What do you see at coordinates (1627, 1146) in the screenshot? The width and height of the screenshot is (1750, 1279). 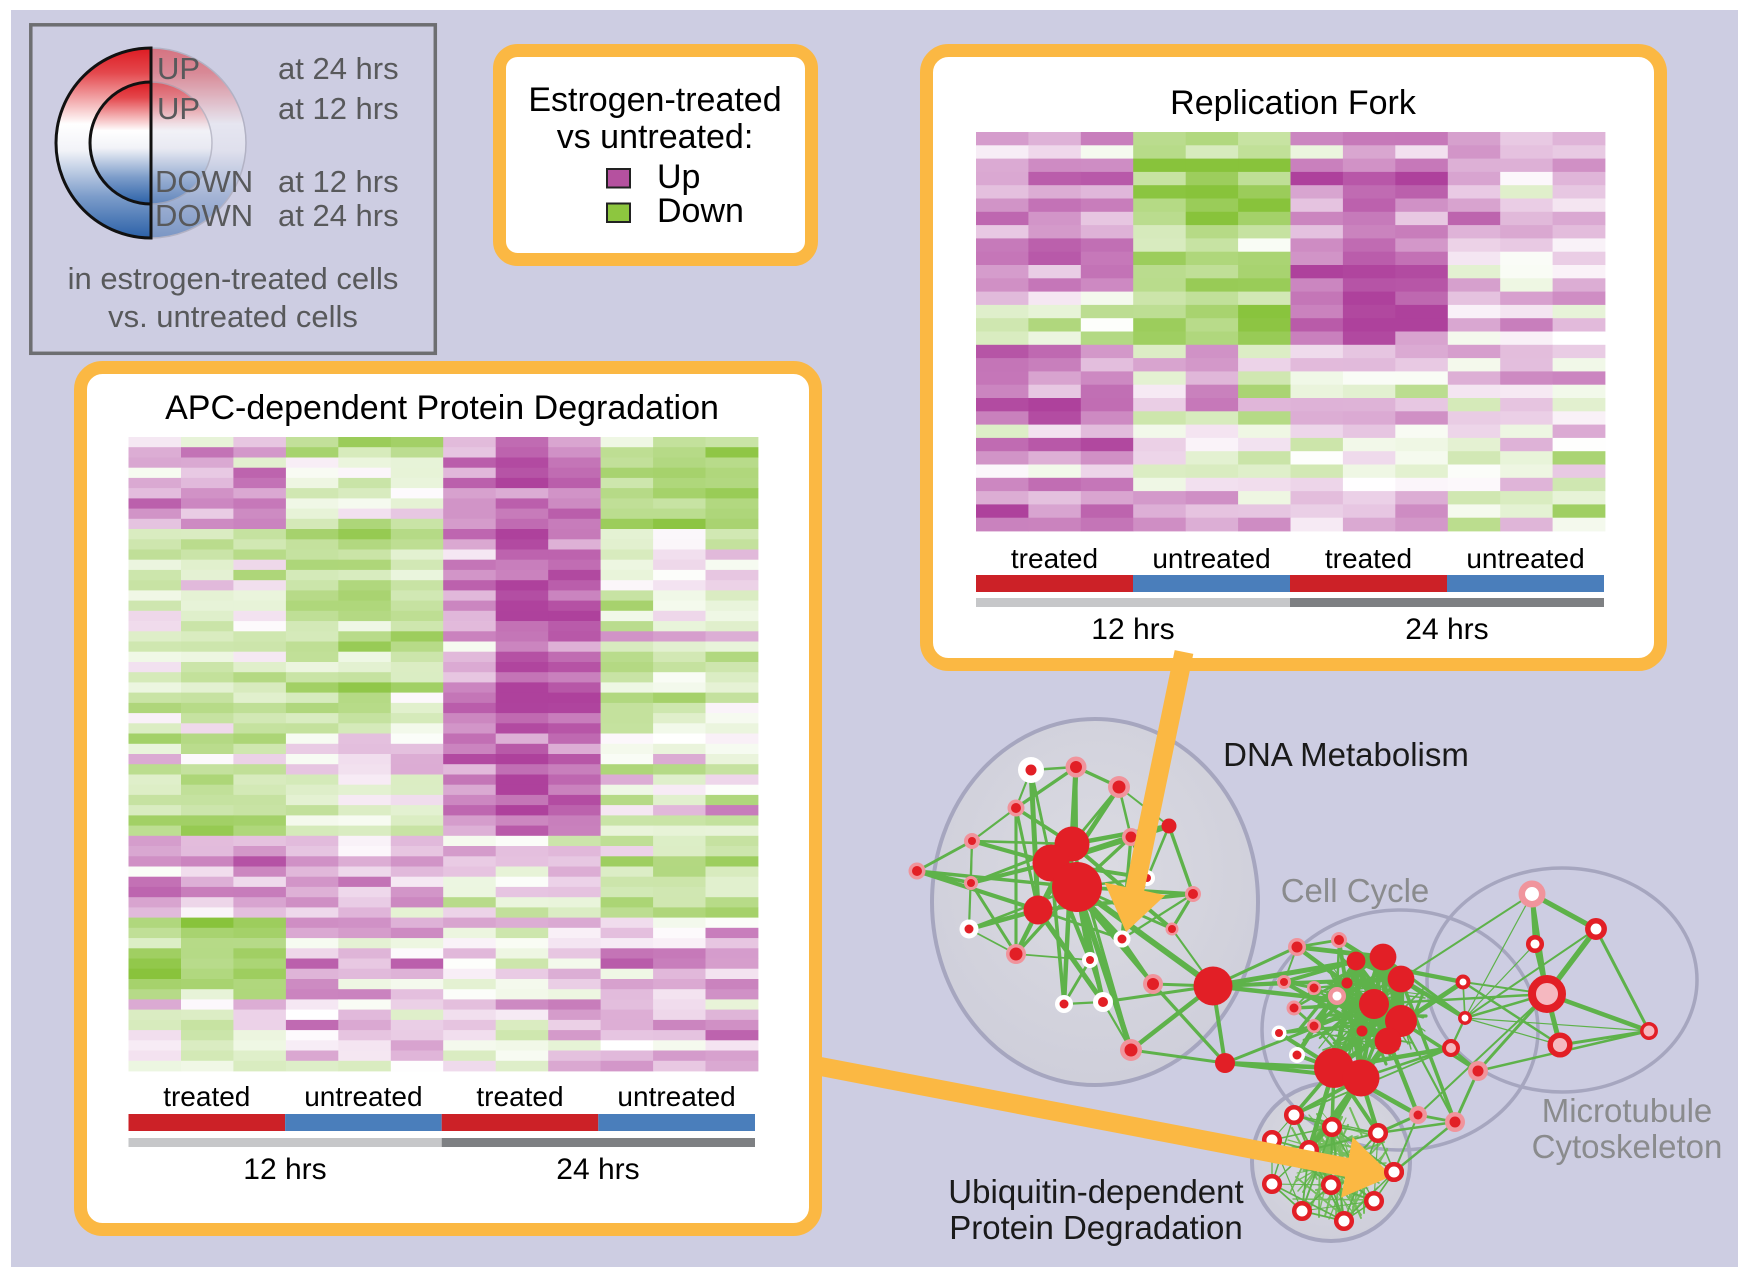 I see `svg-text: Cytoskeleton` at bounding box center [1627, 1146].